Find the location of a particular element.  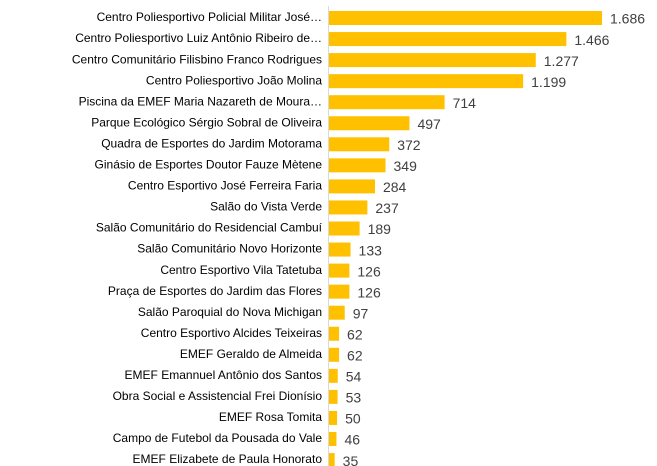

category-label: EMEF Elizabete de Paula Honorato is located at coordinates (228, 459).